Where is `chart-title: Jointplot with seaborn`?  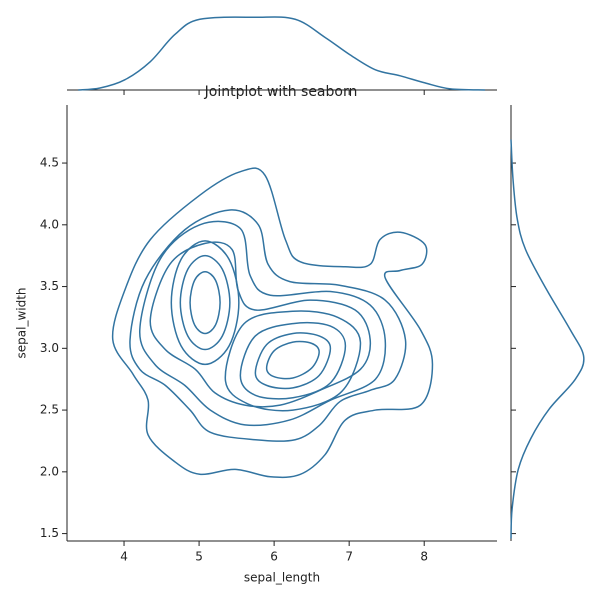
chart-title: Jointplot with seaborn is located at coordinates (281, 92).